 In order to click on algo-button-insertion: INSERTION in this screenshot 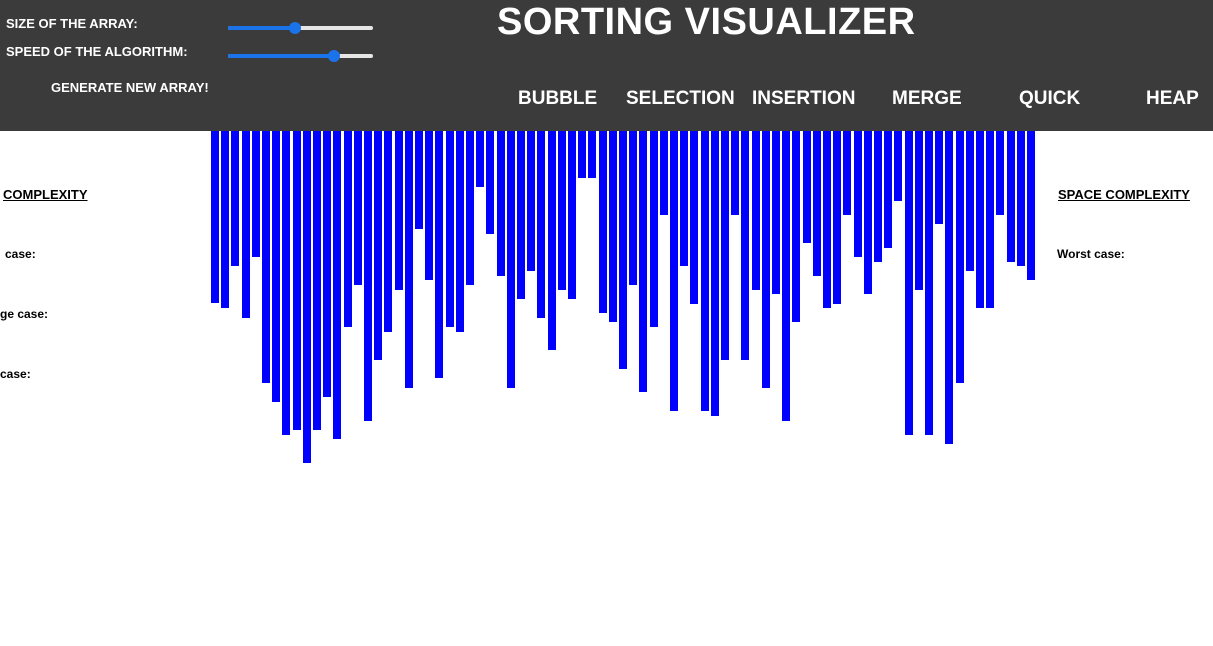, I will do `click(804, 98)`.